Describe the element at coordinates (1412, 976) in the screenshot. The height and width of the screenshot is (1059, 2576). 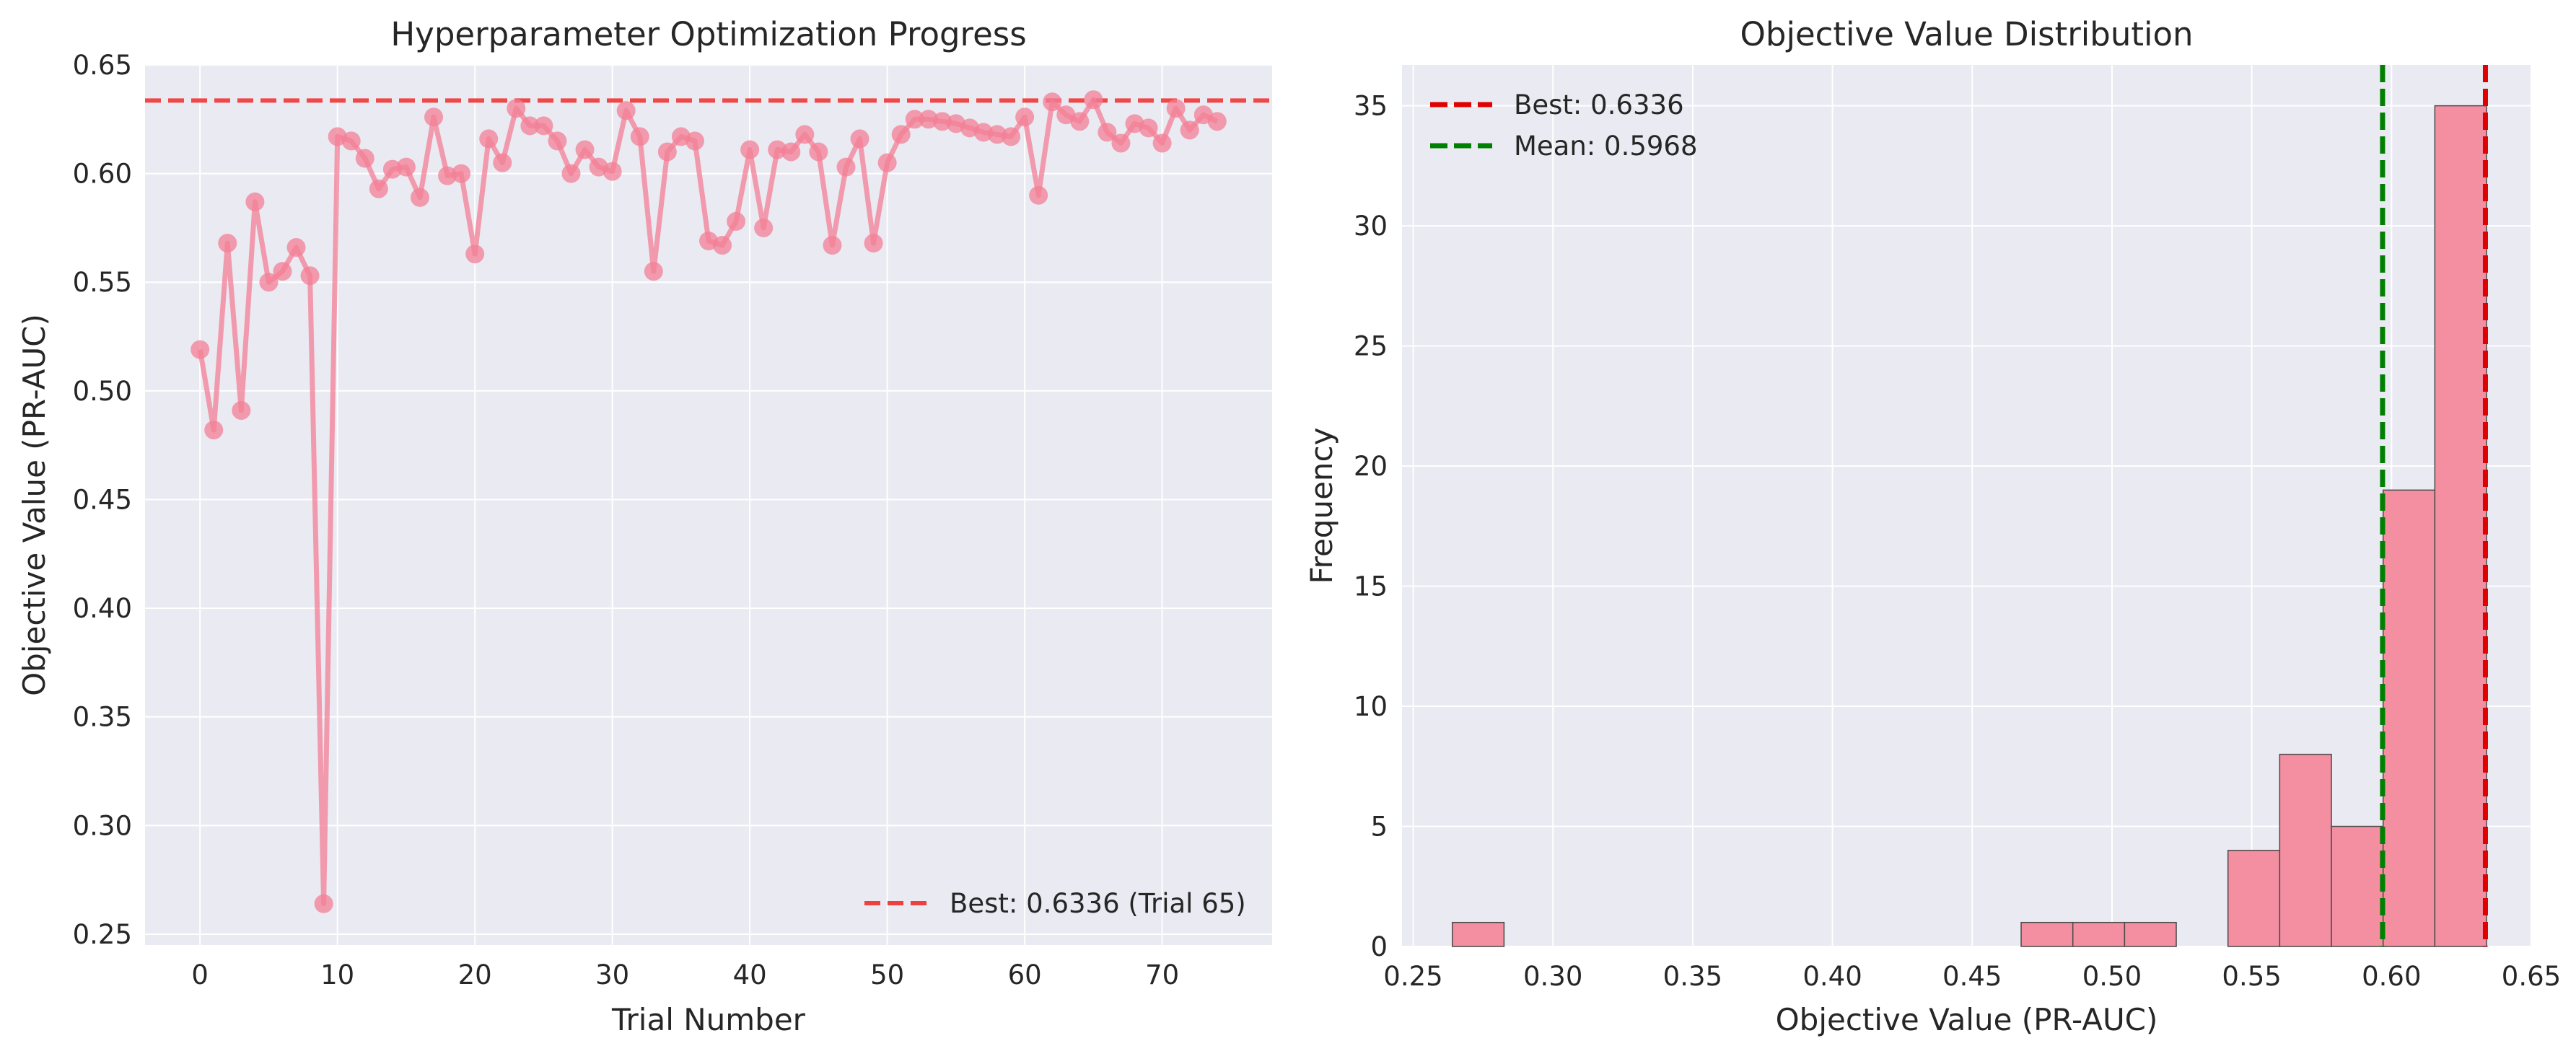
I see `x-tick-label: 0.25` at that location.